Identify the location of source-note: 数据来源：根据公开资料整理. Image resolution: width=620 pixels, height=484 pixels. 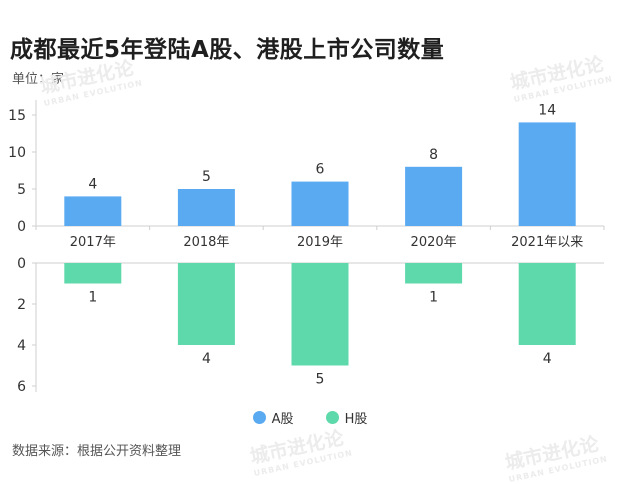
(97, 451).